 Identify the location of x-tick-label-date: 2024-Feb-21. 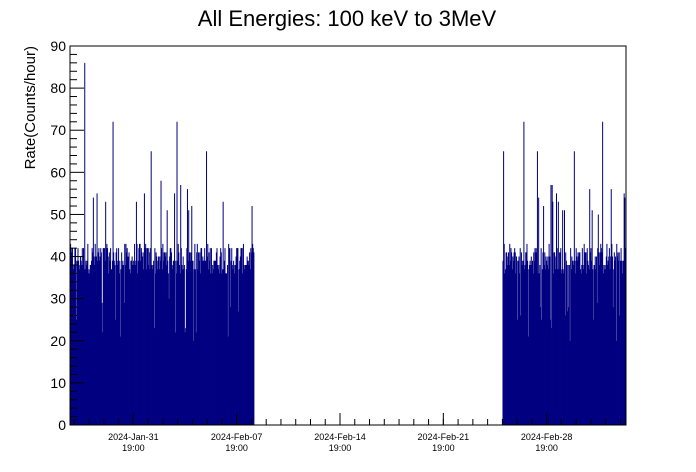
(444, 437).